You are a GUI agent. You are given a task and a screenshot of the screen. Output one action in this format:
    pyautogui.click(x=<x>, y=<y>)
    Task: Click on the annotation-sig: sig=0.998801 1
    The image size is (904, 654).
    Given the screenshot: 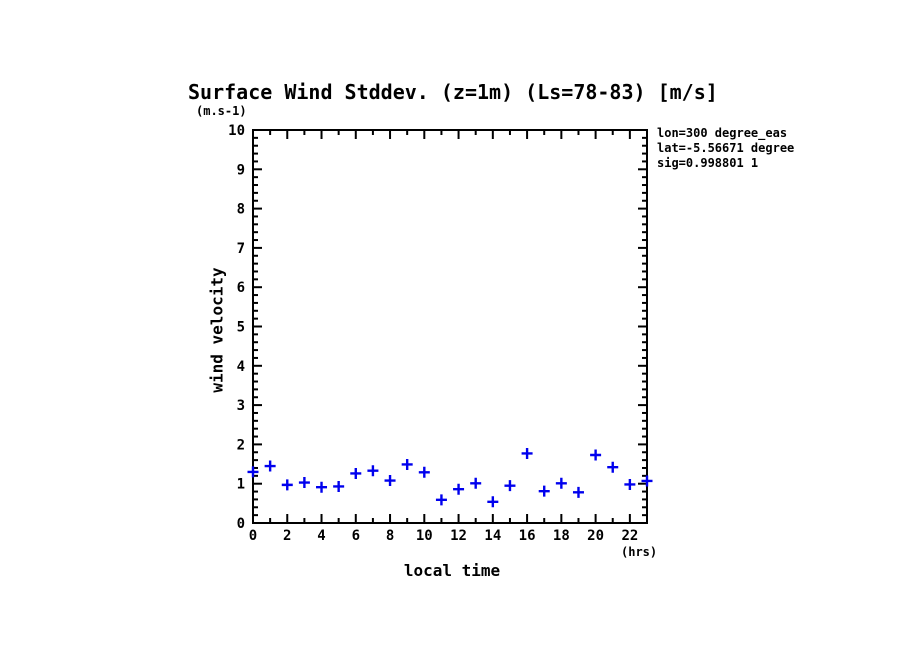 What is the action you would take?
    pyautogui.click(x=708, y=163)
    